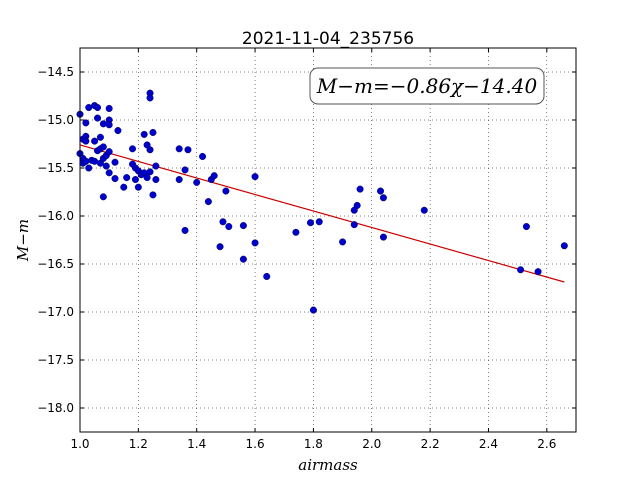  Describe the element at coordinates (55, 408) in the screenshot. I see `y-tick-label: −18.0` at that location.